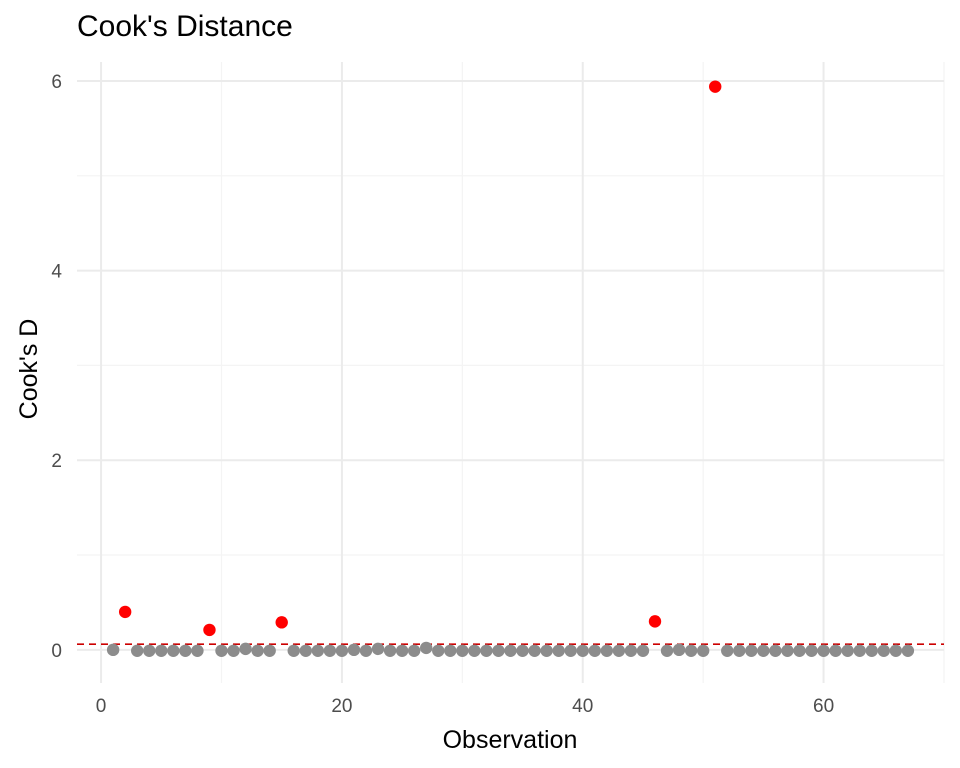 This screenshot has height=768, width=960. What do you see at coordinates (56, 651) in the screenshot?
I see `y-tick-label-0: 0` at bounding box center [56, 651].